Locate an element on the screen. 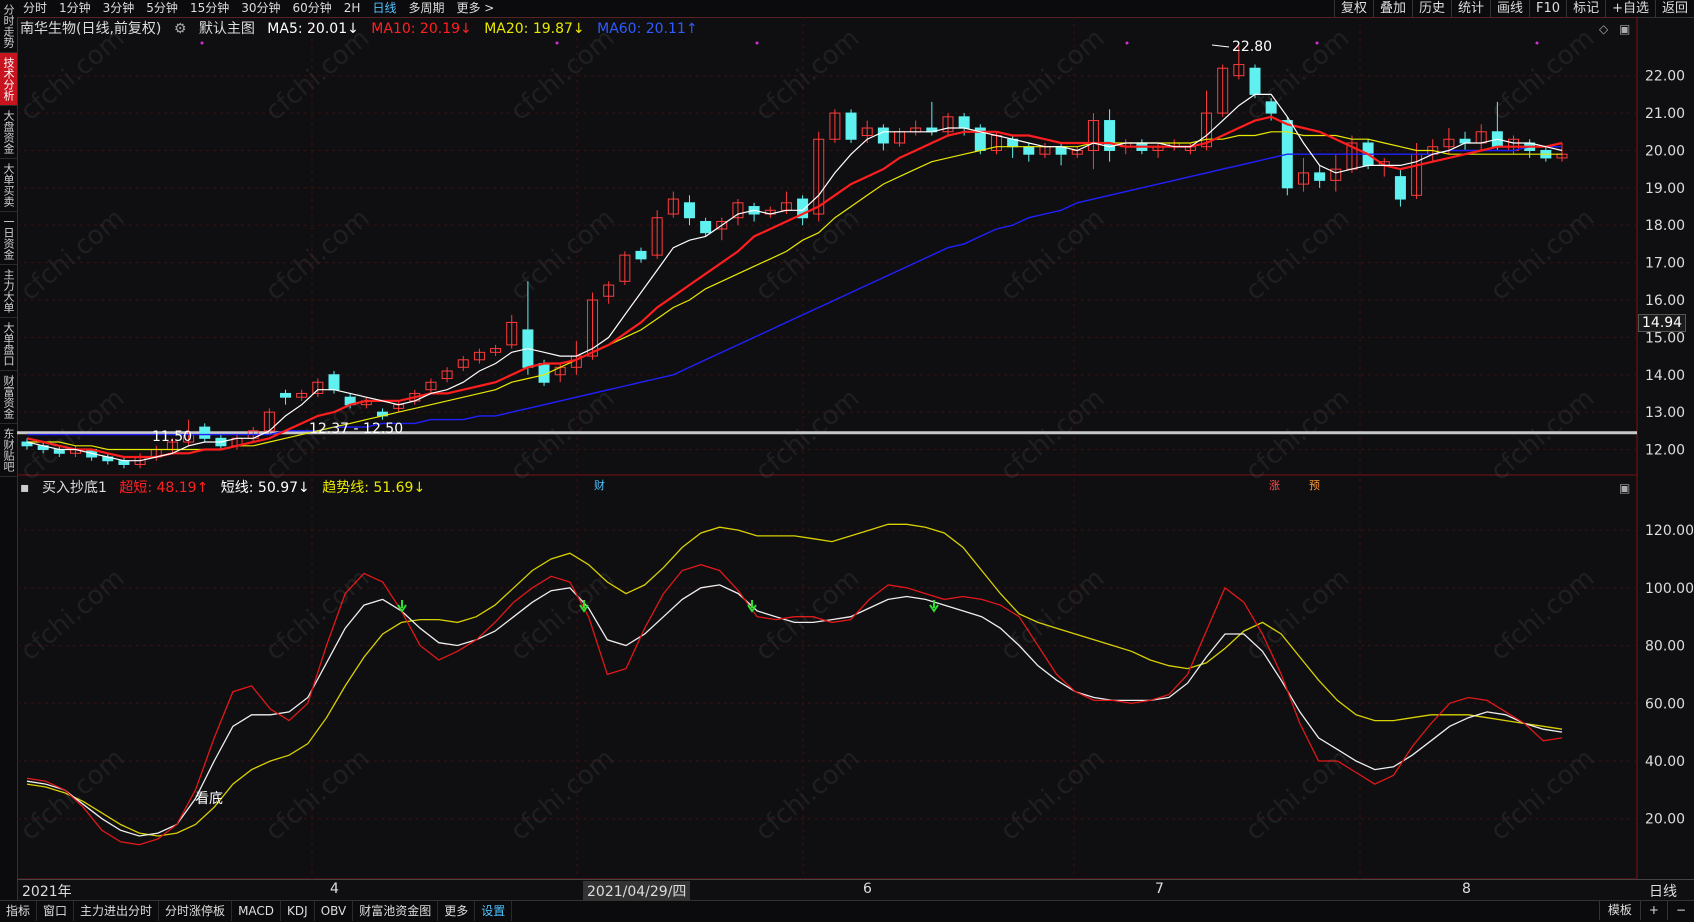 The width and height of the screenshot is (1694, 922). indicator-name: 买入抄底1 is located at coordinates (74, 488).